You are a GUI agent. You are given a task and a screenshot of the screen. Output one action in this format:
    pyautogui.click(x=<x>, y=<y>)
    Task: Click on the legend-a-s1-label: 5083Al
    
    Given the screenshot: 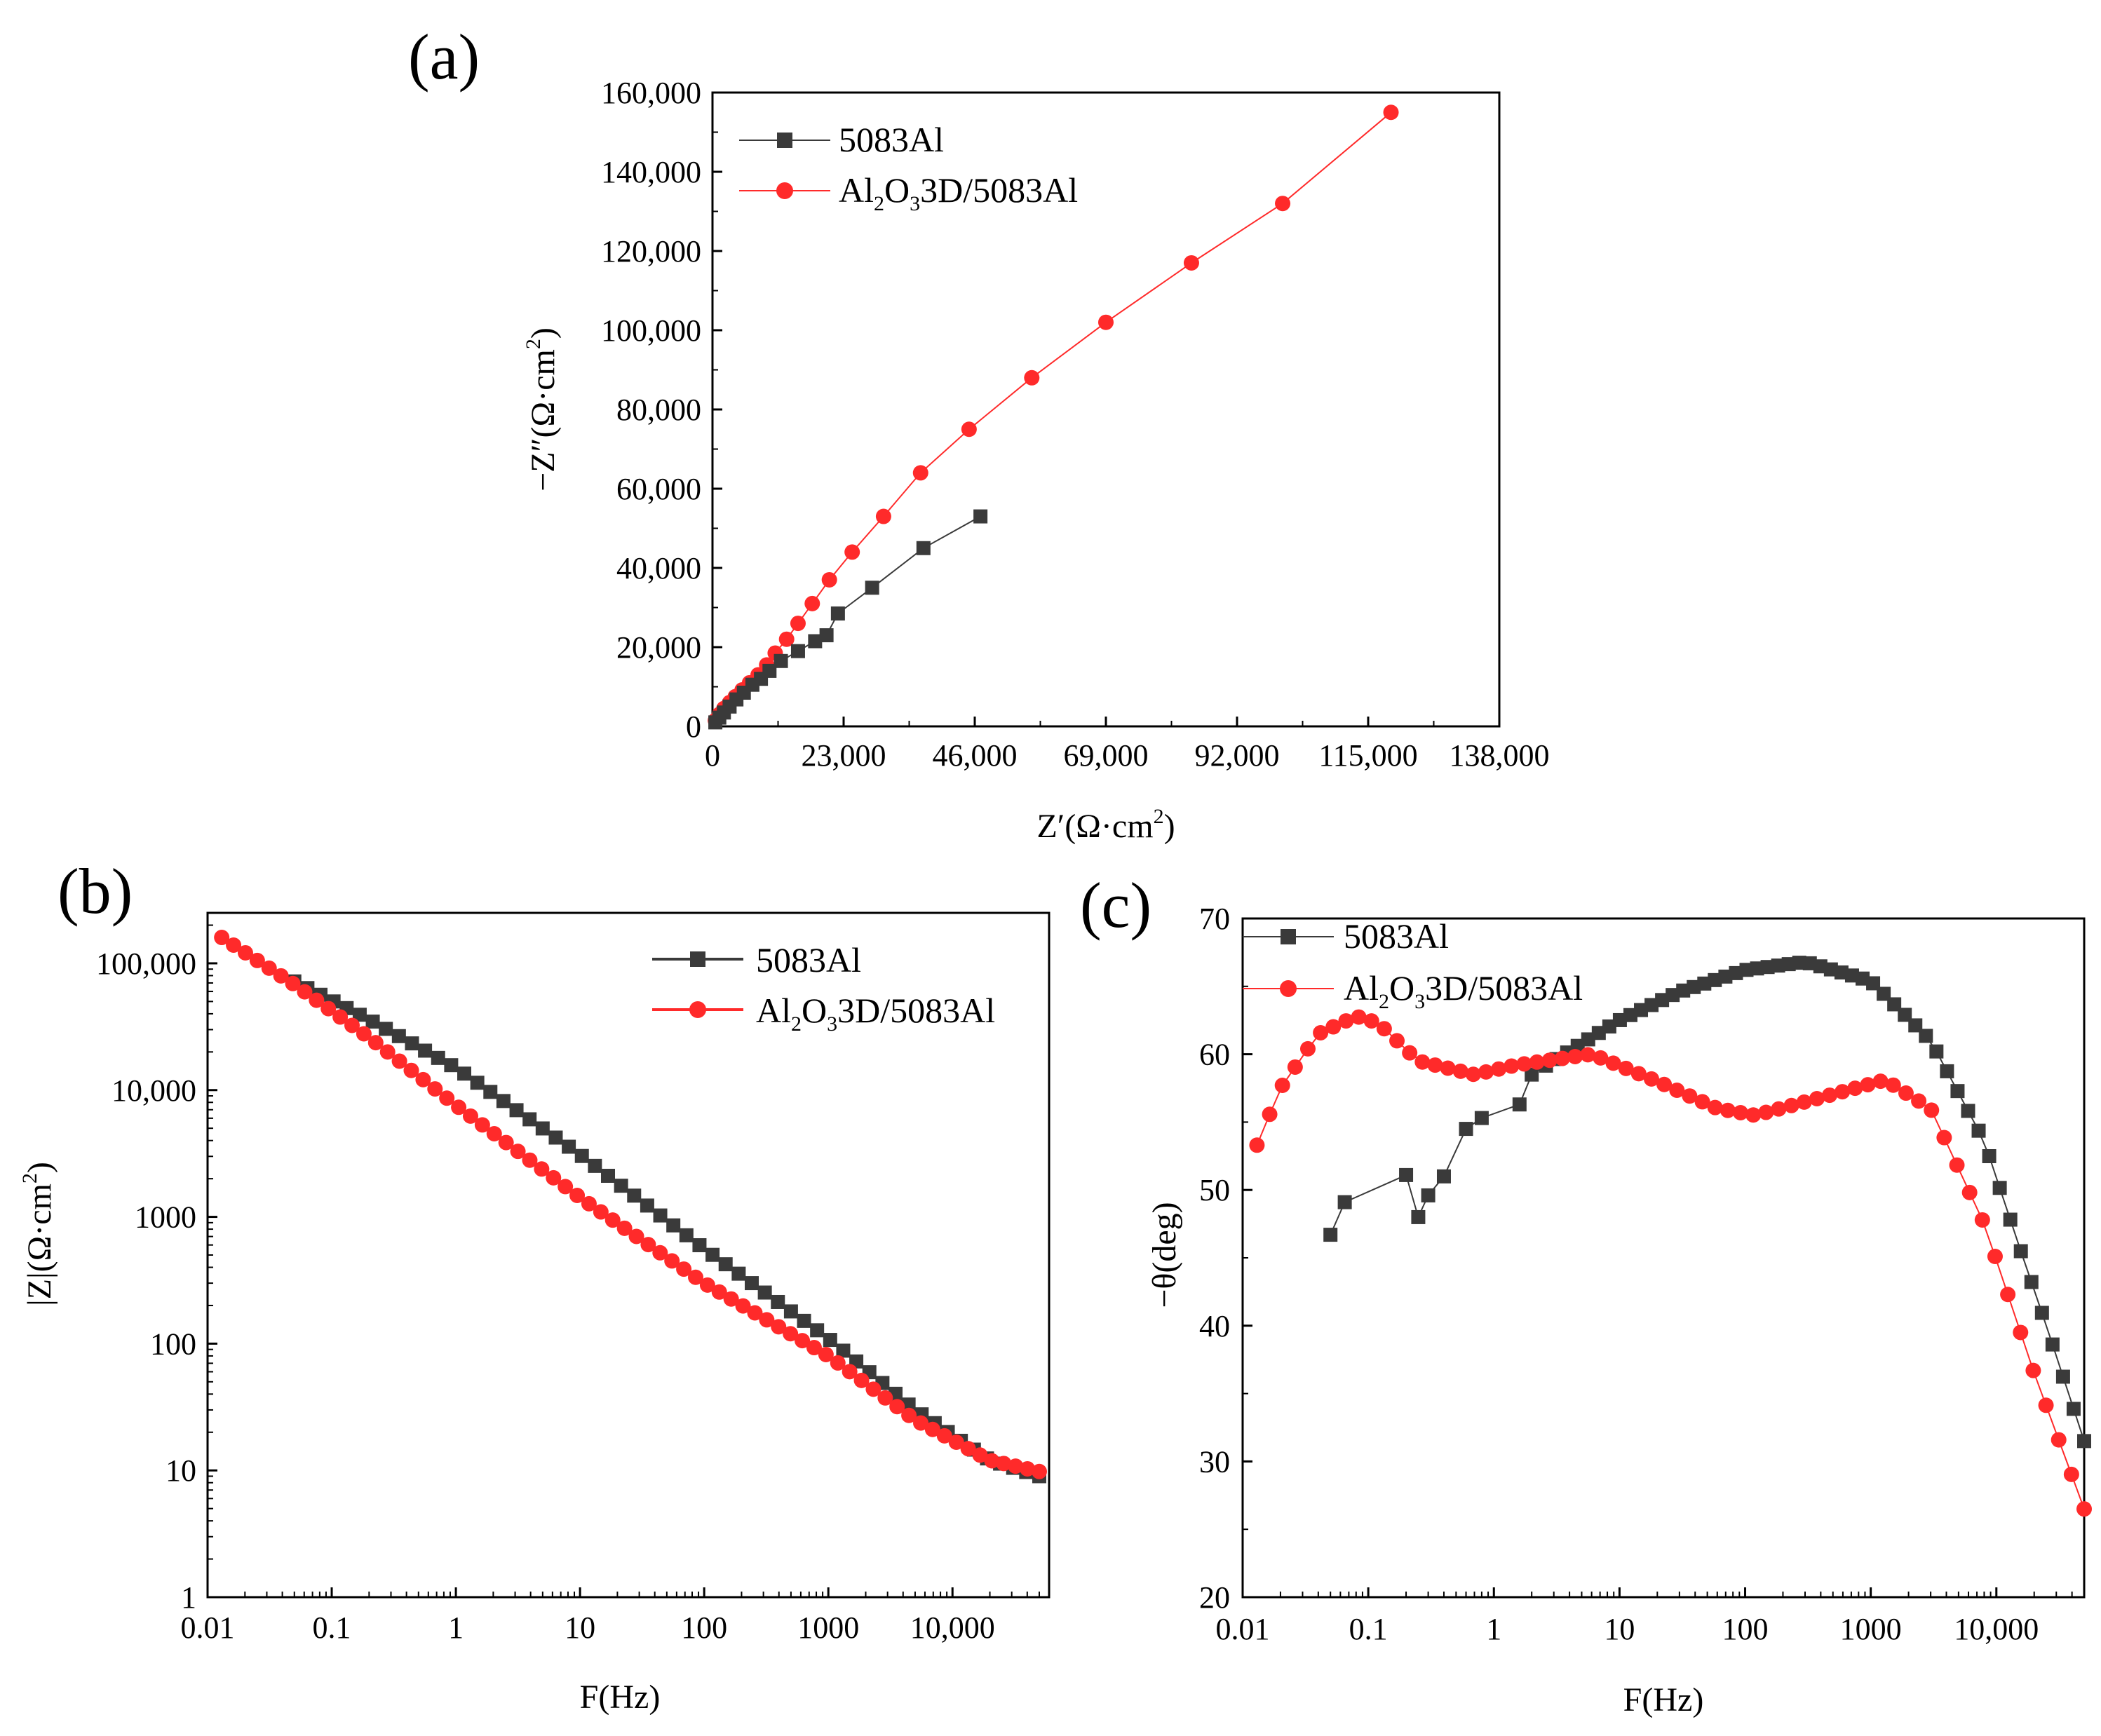 What is the action you would take?
    pyautogui.click(x=891, y=139)
    